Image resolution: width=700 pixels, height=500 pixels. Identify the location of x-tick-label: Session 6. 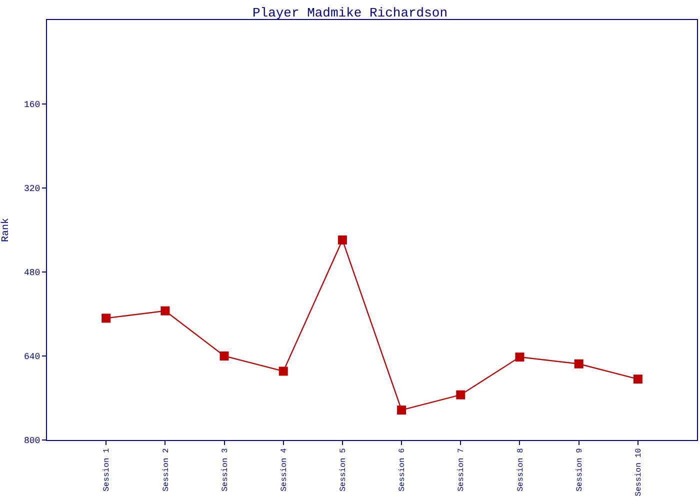
(403, 470).